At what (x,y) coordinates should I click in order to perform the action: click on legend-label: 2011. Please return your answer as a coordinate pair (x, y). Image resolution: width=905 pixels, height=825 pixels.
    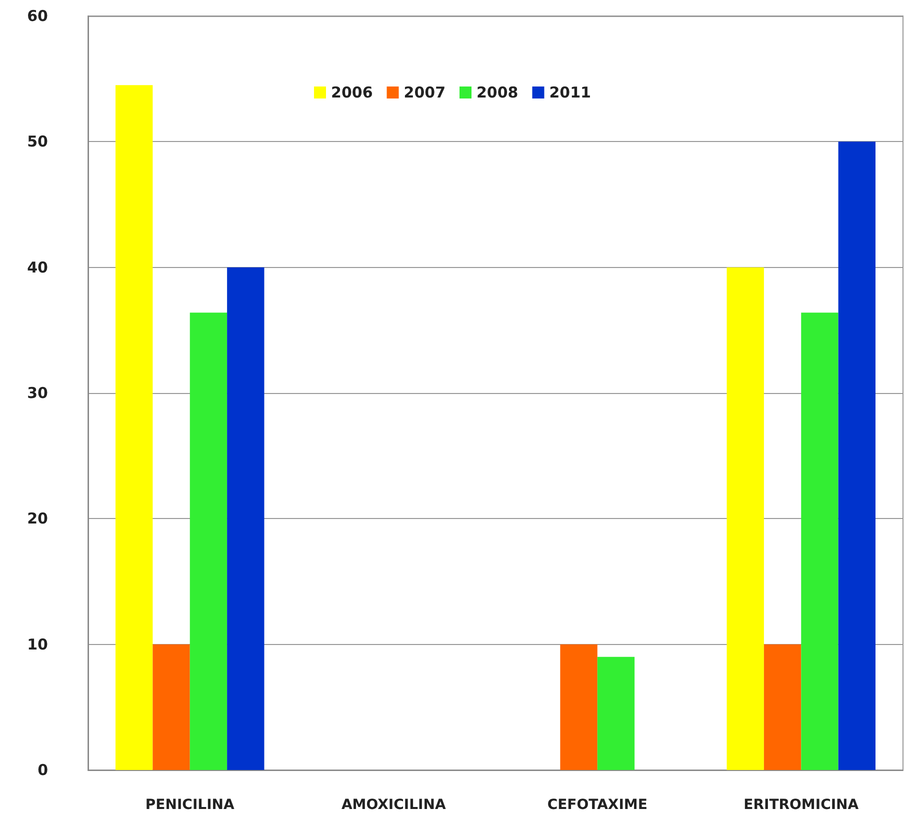
    Looking at the image, I should click on (570, 93).